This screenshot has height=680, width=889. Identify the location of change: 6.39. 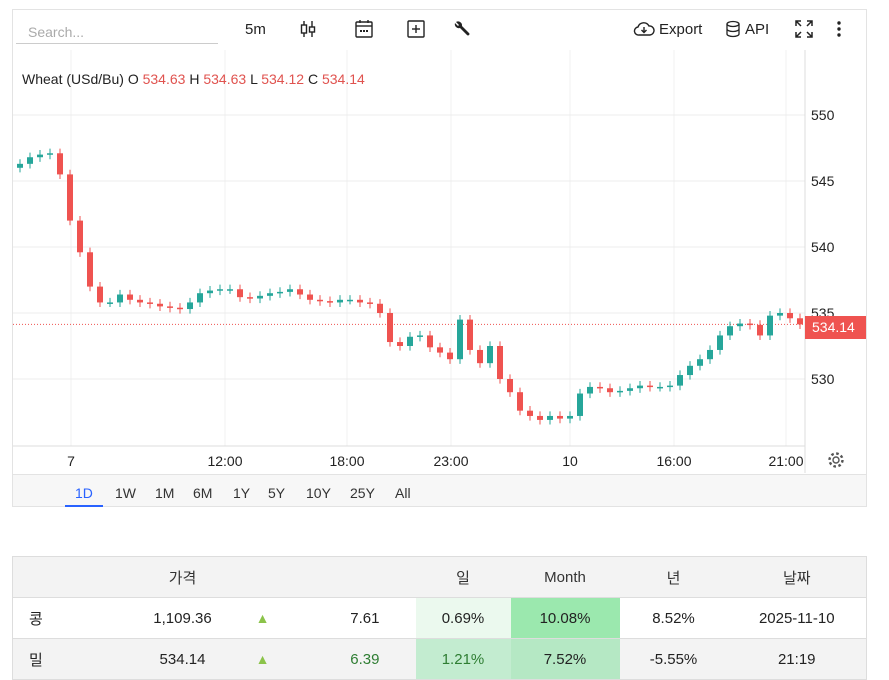
(354, 659).